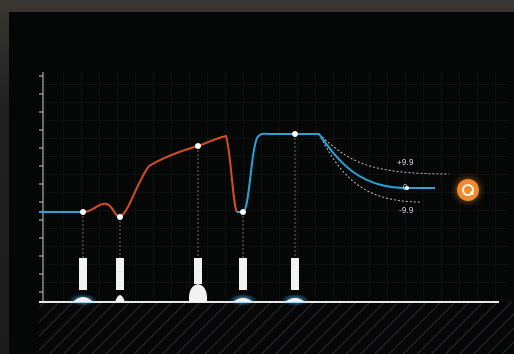 Image resolution: width=514 pixels, height=354 pixels. I want to click on upper-range-label: +9.9, so click(405, 162).